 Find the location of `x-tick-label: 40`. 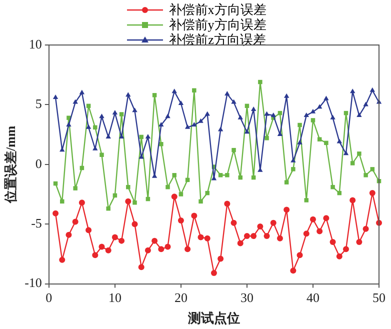

x-tick-label: 40 is located at coordinates (313, 298).